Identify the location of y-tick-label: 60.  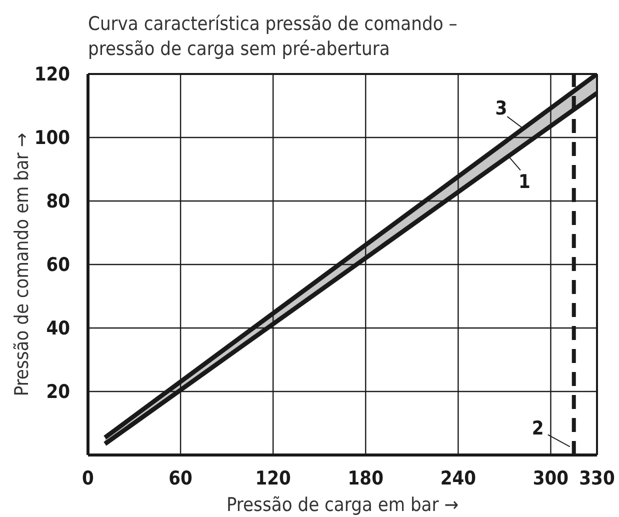
(58, 265).